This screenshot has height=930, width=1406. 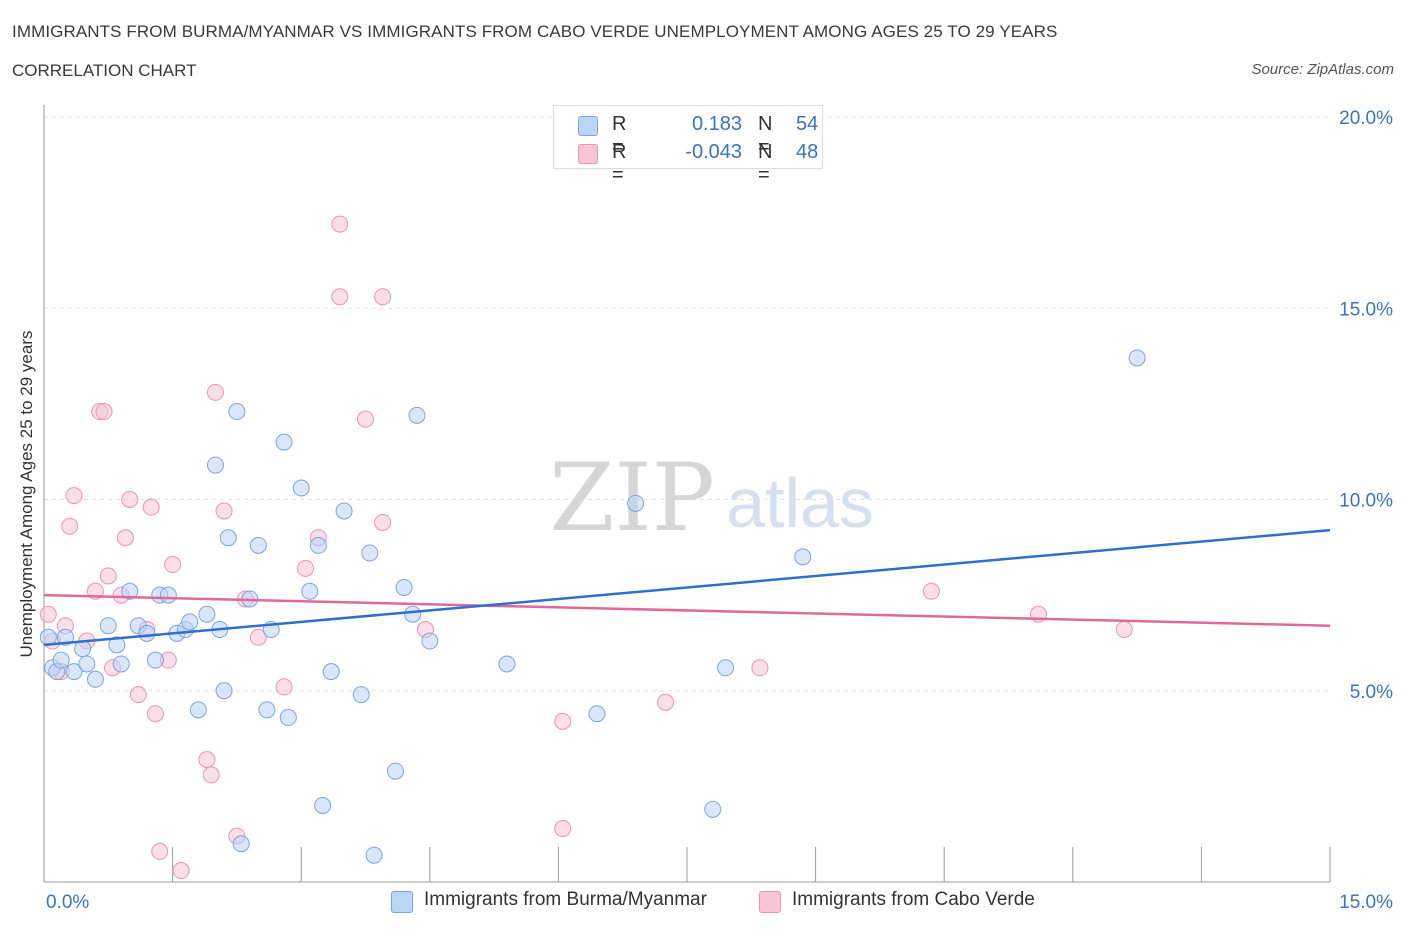 I want to click on y-tick-label: 10.0%, so click(x=1366, y=501).